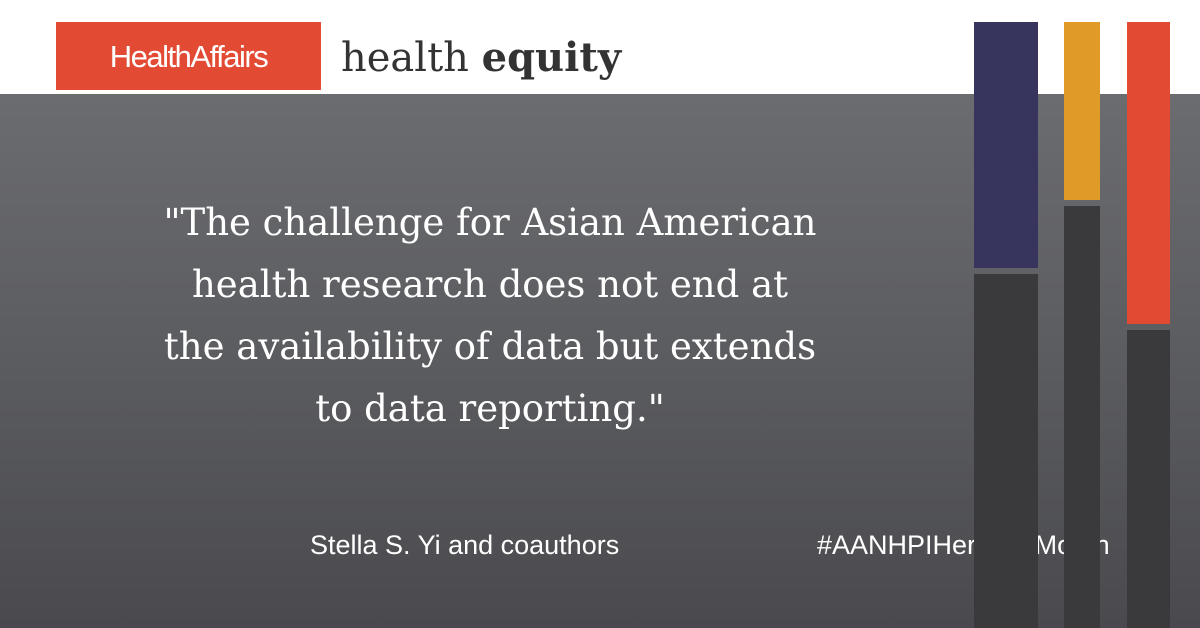 This screenshot has width=1200, height=628. Describe the element at coordinates (465, 545) in the screenshot. I see `quote-author: Stella S. Yi and coauthors` at that location.